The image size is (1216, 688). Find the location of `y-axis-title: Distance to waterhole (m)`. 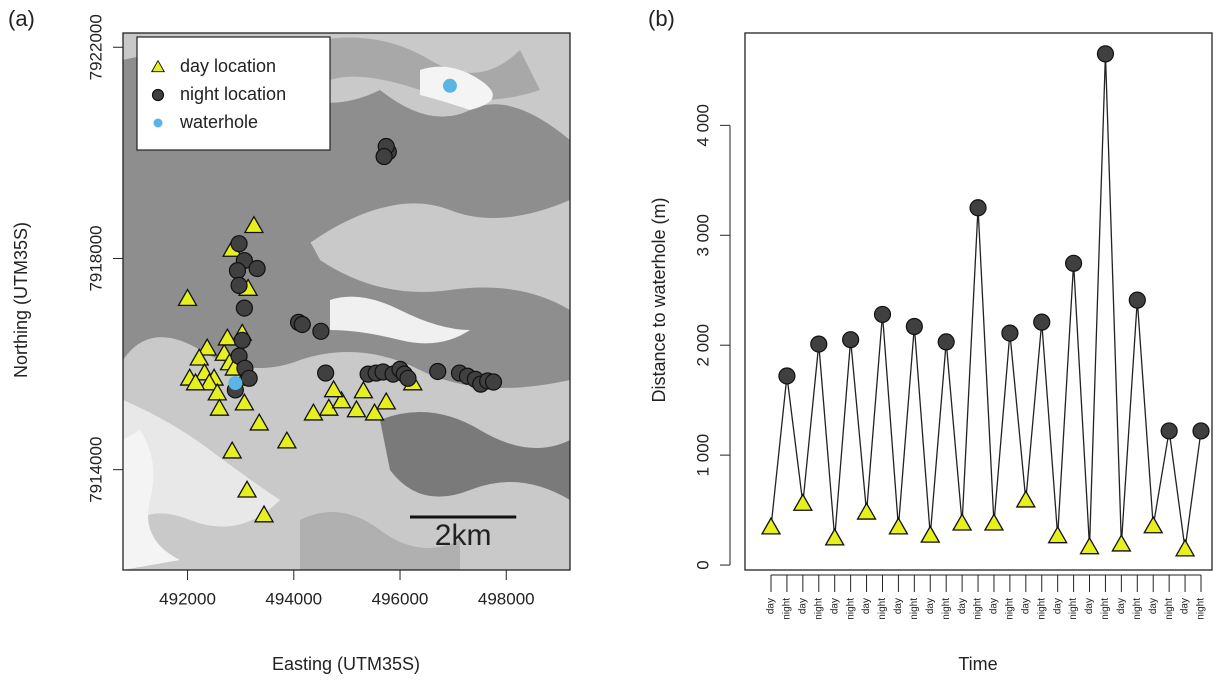

y-axis-title: Distance to waterhole (m) is located at coordinates (659, 299).